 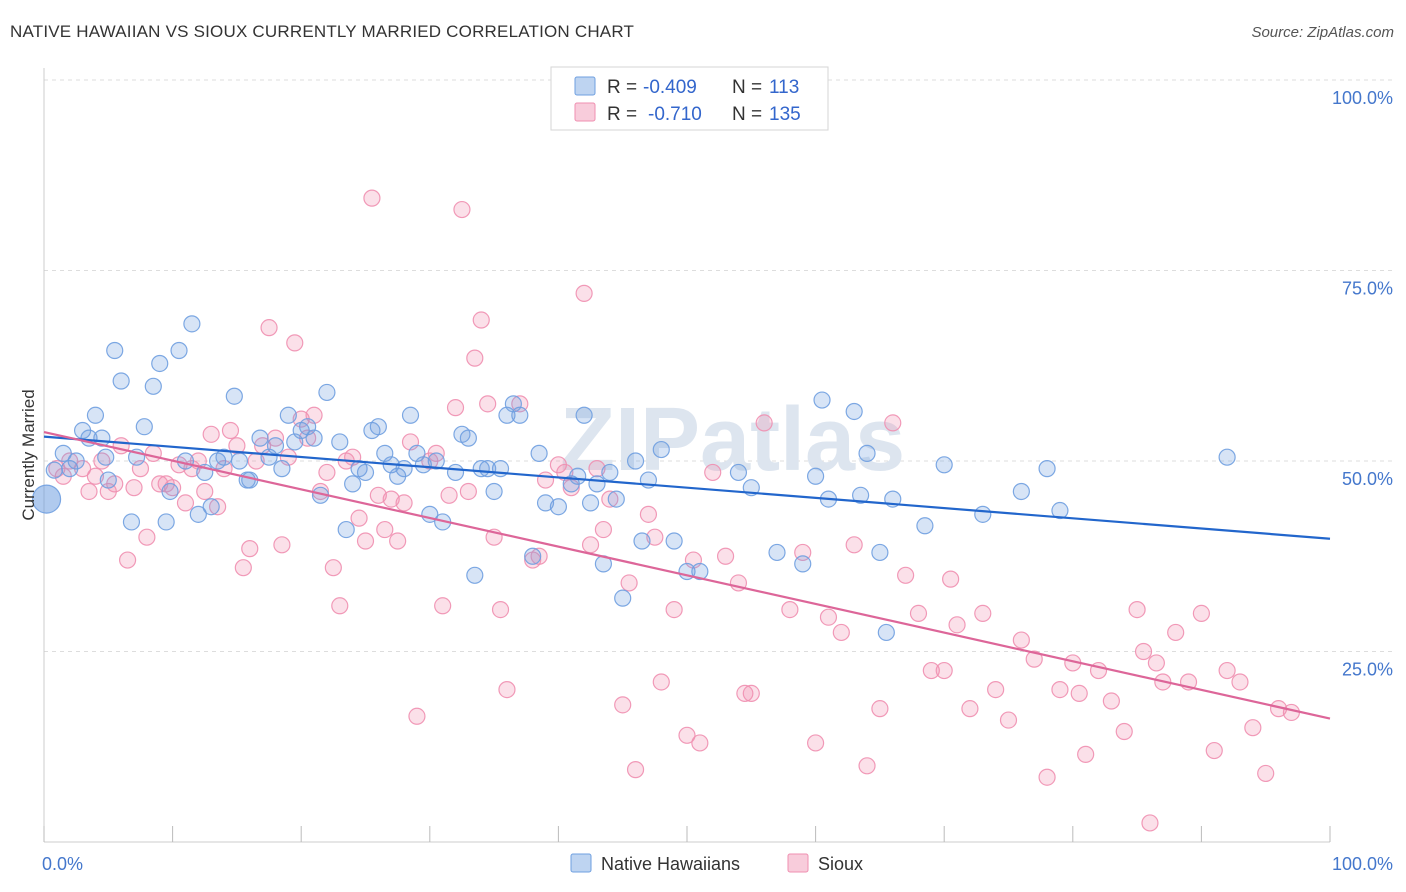 I want to click on legend-series-sioux: Sioux, so click(x=840, y=864).